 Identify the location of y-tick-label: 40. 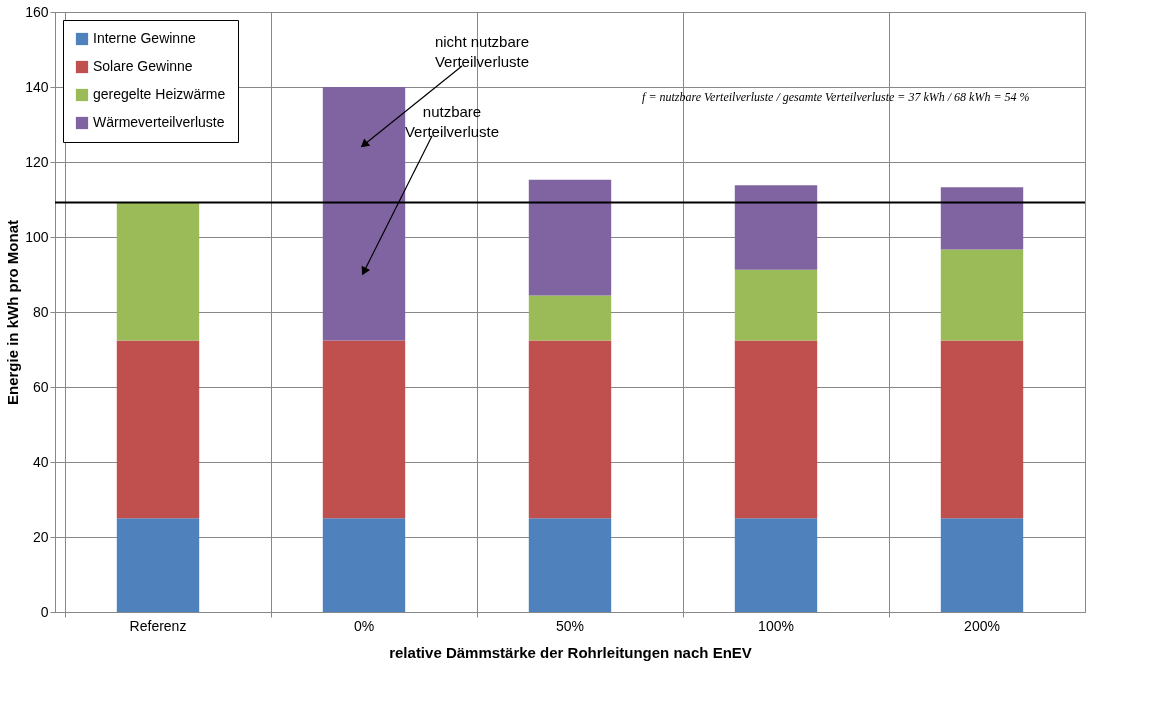
(40, 461).